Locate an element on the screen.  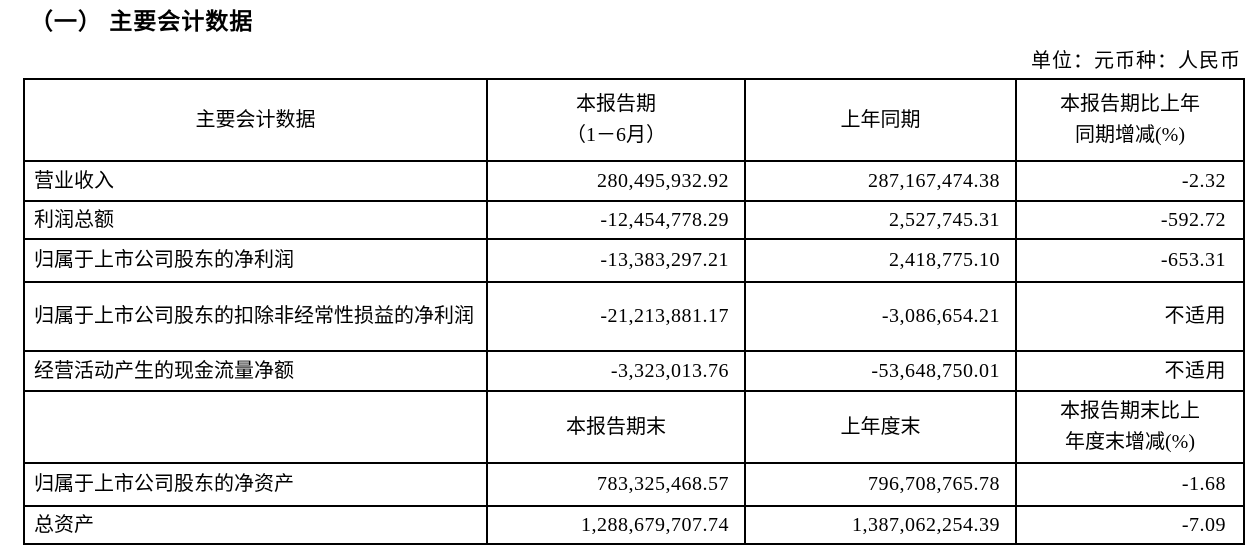
col-header-period-change-line2: 同期增减(%) is located at coordinates (1130, 135).